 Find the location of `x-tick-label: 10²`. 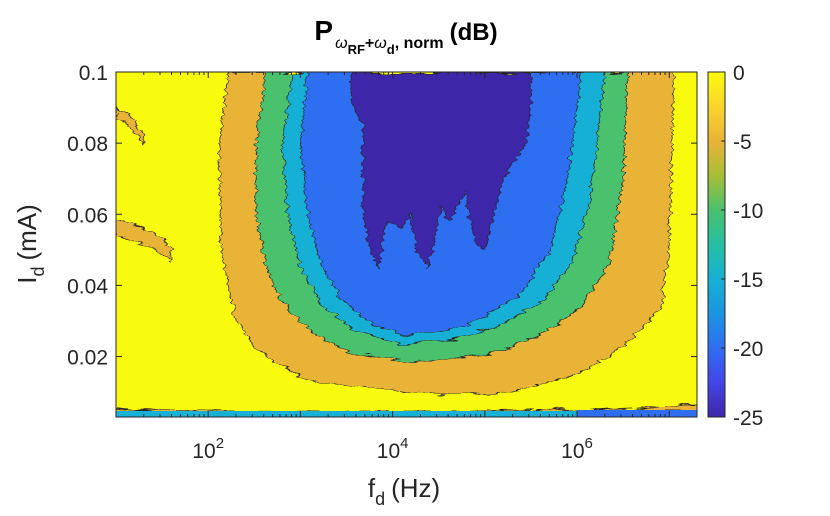

x-tick-label: 10² is located at coordinates (208, 449).